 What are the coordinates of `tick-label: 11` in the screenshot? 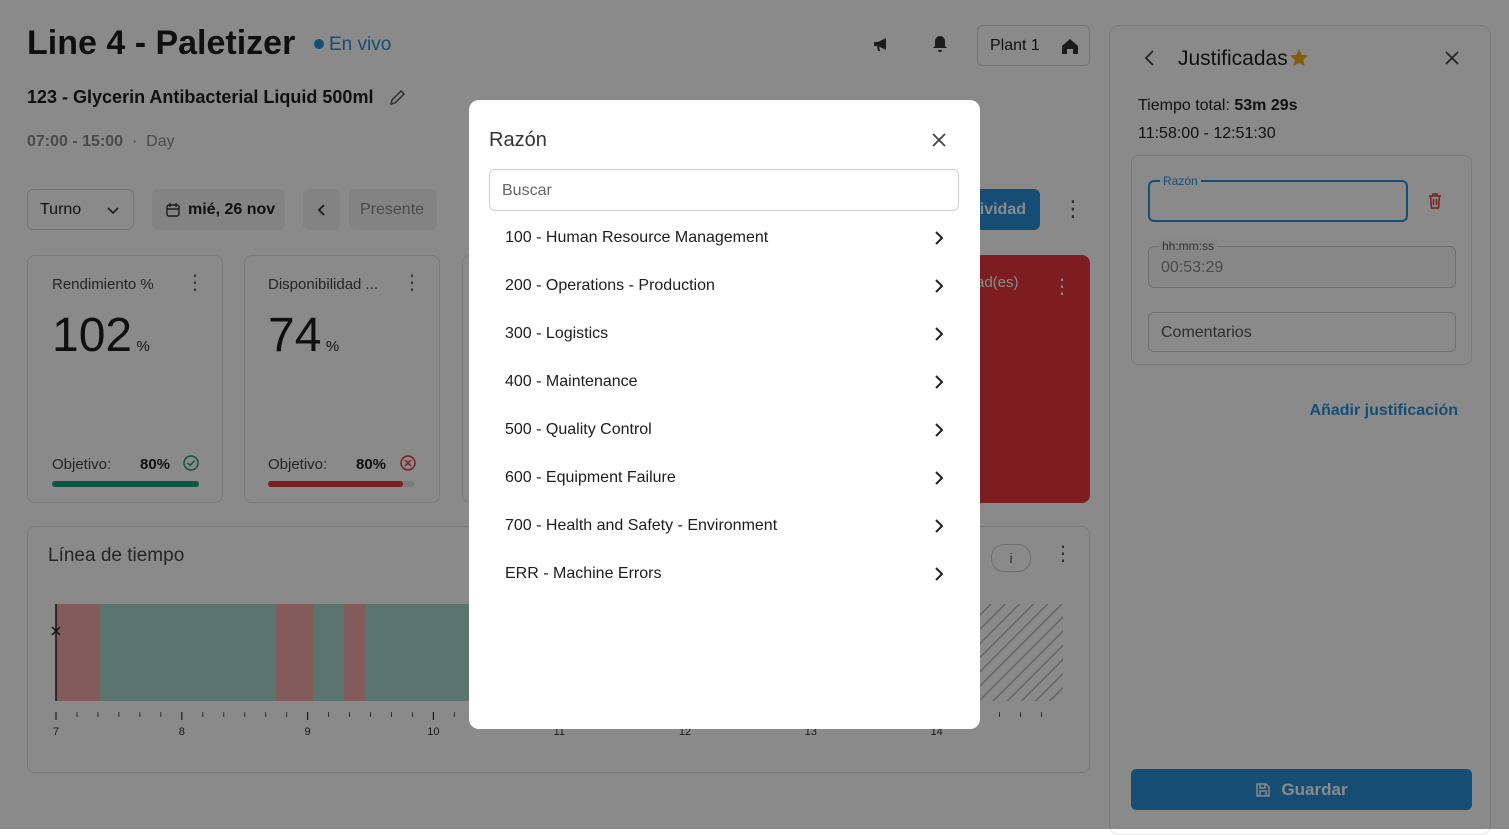 It's located at (558, 732).